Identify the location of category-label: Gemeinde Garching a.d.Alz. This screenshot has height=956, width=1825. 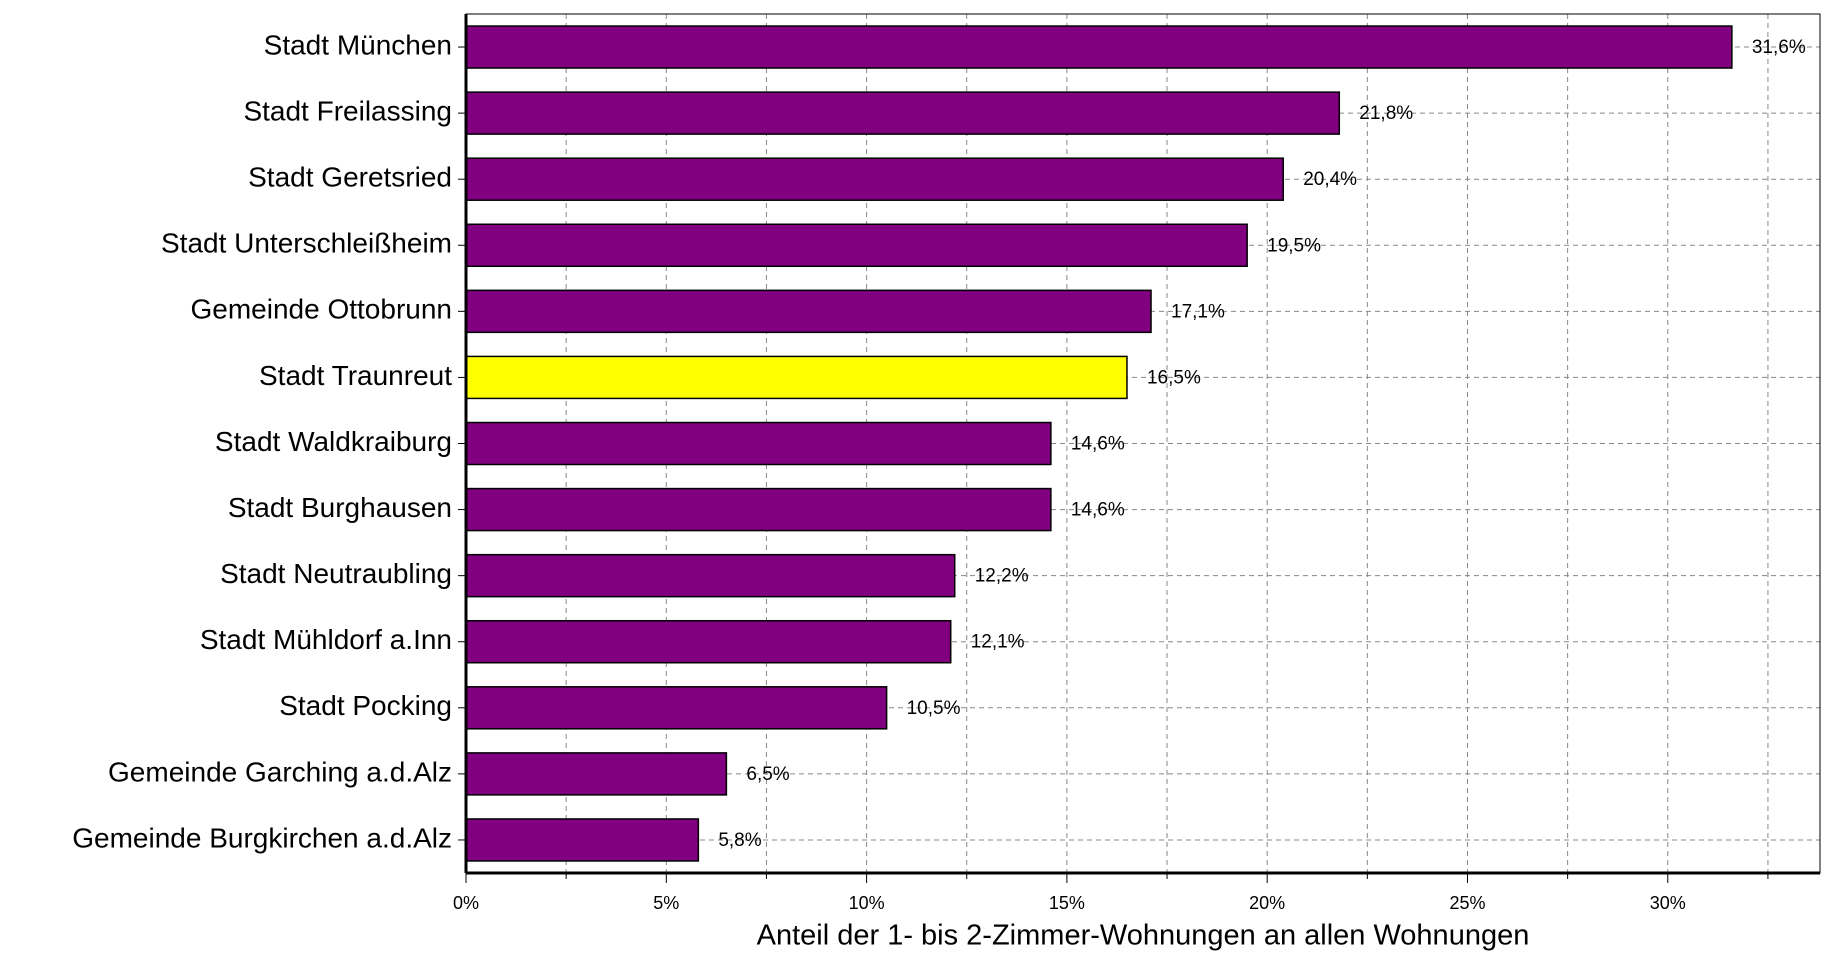
(280, 771).